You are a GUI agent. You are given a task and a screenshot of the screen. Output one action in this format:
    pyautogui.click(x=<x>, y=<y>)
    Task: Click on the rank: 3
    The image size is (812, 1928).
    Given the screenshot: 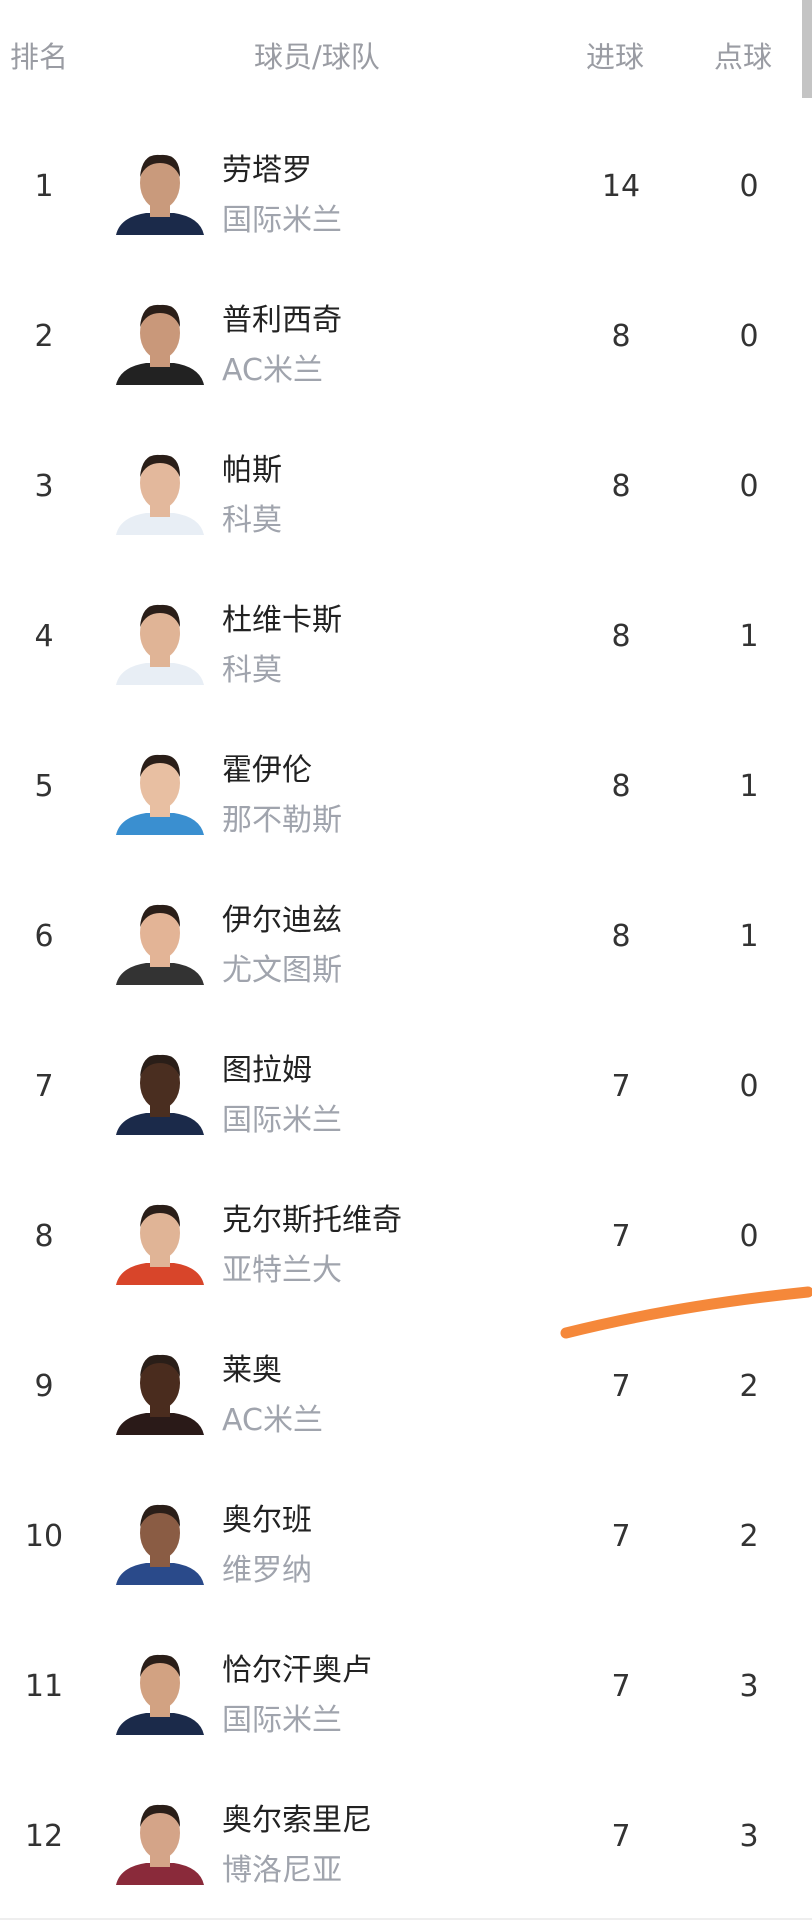 What is the action you would take?
    pyautogui.click(x=44, y=486)
    